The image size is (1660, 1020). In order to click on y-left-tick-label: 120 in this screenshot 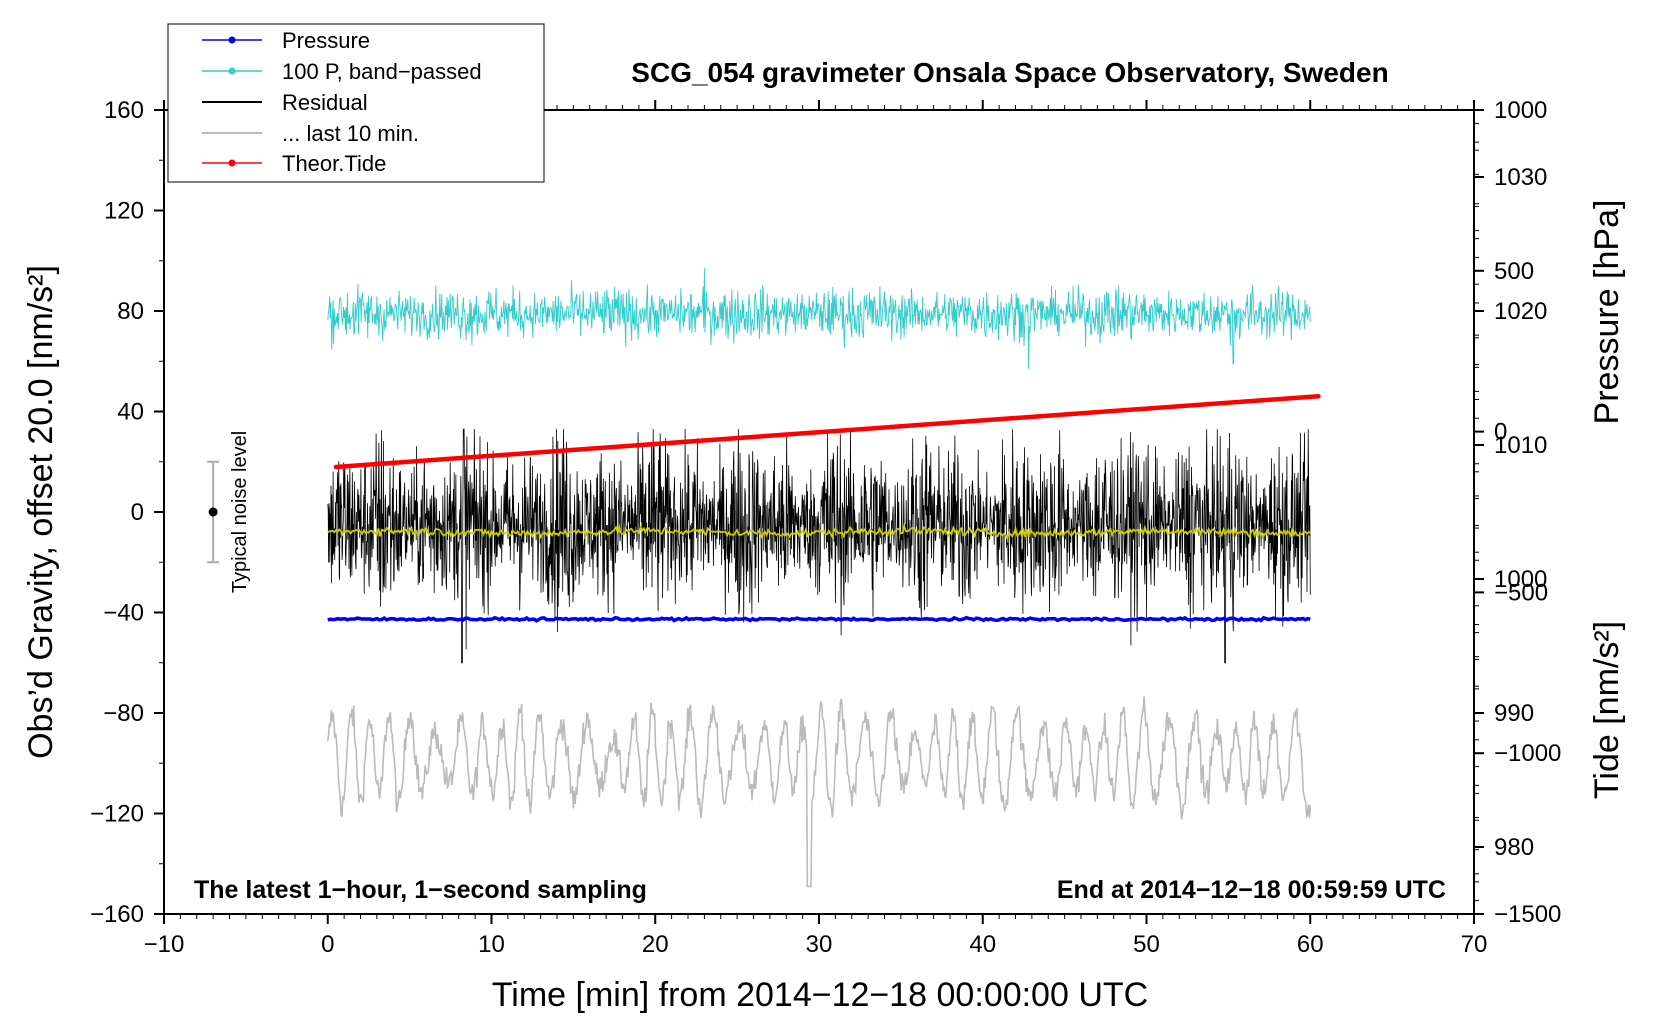, I will do `click(124, 211)`.